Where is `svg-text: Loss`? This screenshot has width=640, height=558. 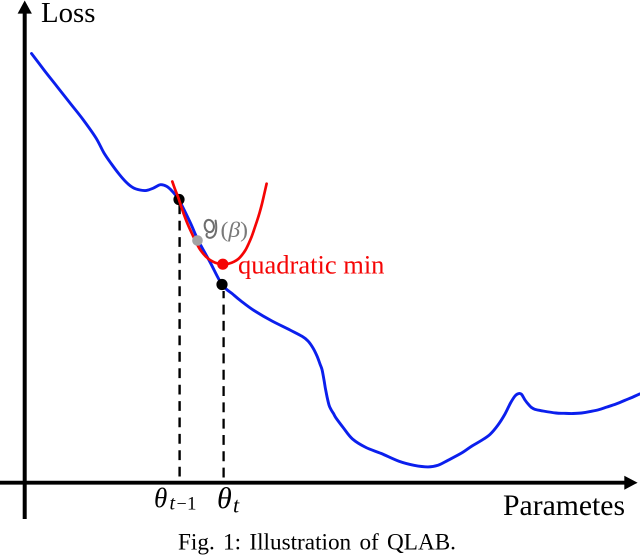 svg-text: Loss is located at coordinates (68, 14).